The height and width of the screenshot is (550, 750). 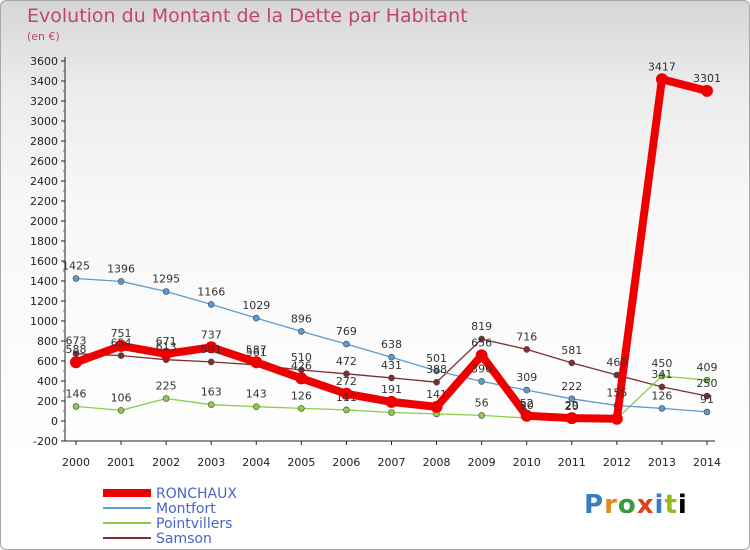 What do you see at coordinates (436, 358) in the screenshot?
I see `data-label-montfort: 501` at bounding box center [436, 358].